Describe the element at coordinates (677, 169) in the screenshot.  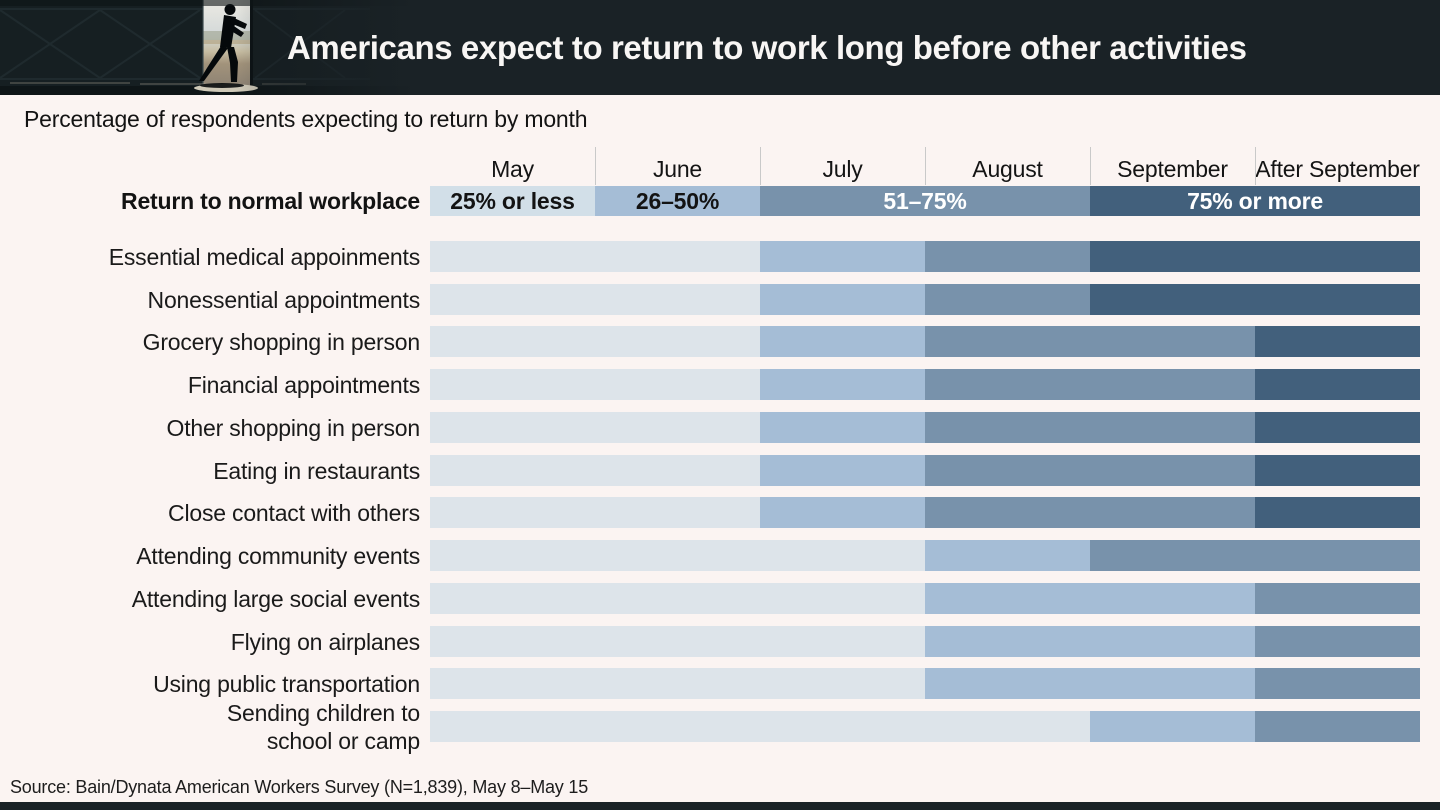
I see `column-header-label: June` at that location.